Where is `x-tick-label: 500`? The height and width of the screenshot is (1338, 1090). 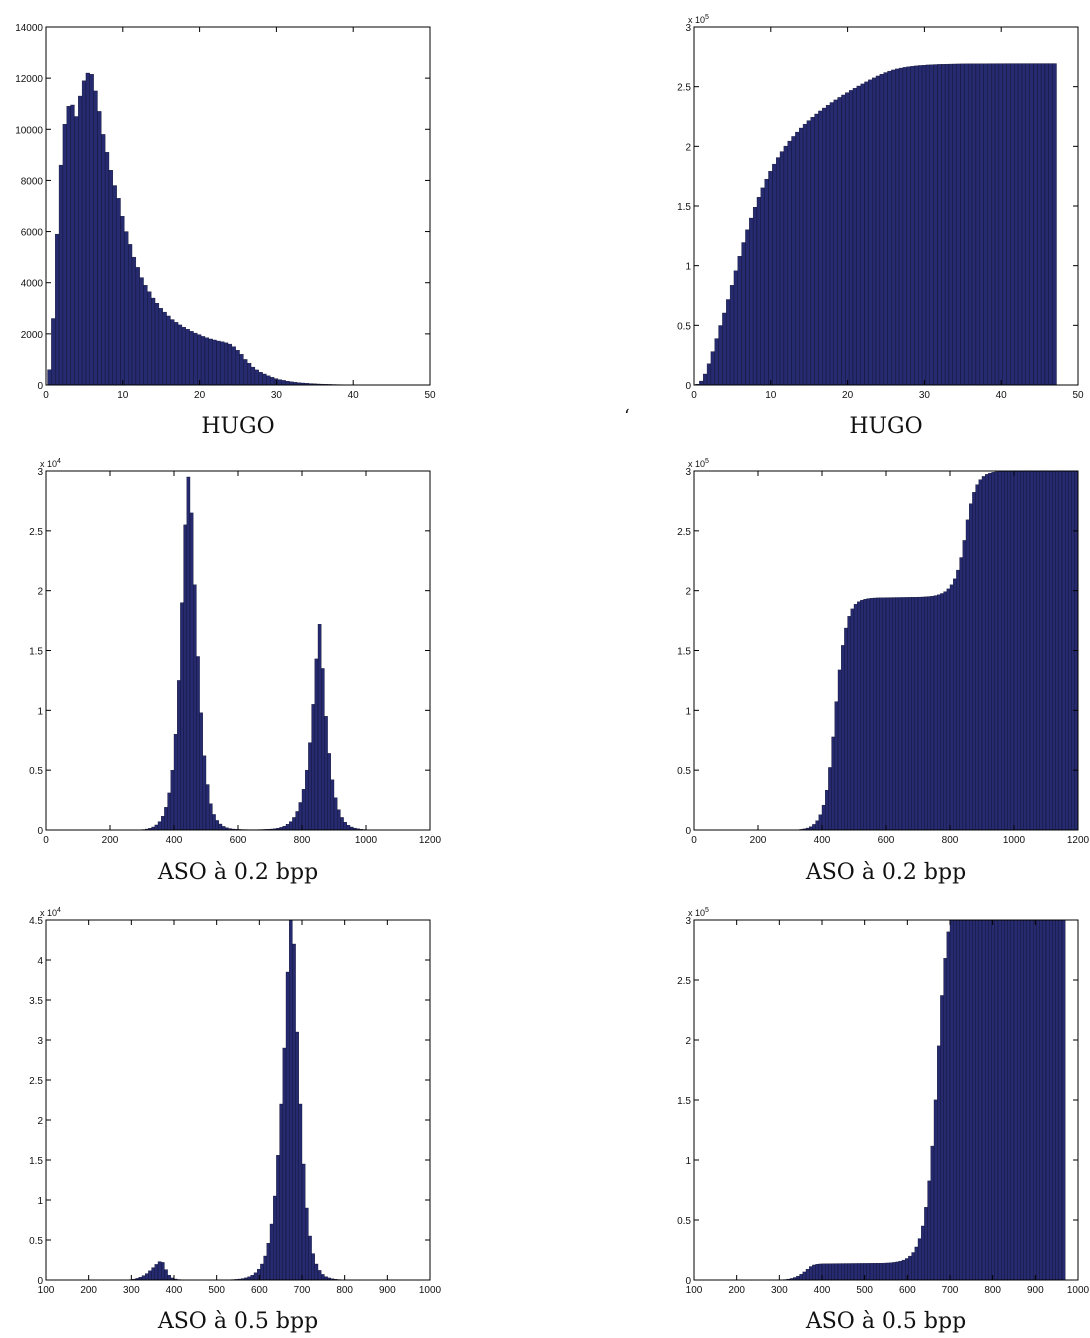
x-tick-label: 500 is located at coordinates (216, 1290).